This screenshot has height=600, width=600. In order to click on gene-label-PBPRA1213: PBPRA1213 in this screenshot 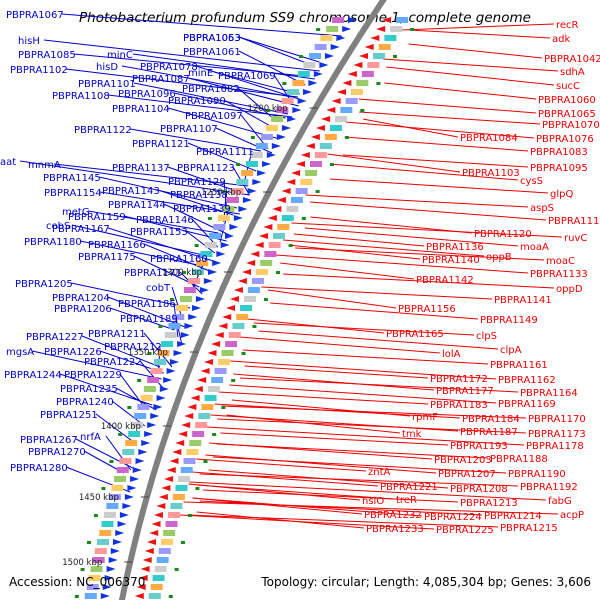, I will do `click(489, 503)`.